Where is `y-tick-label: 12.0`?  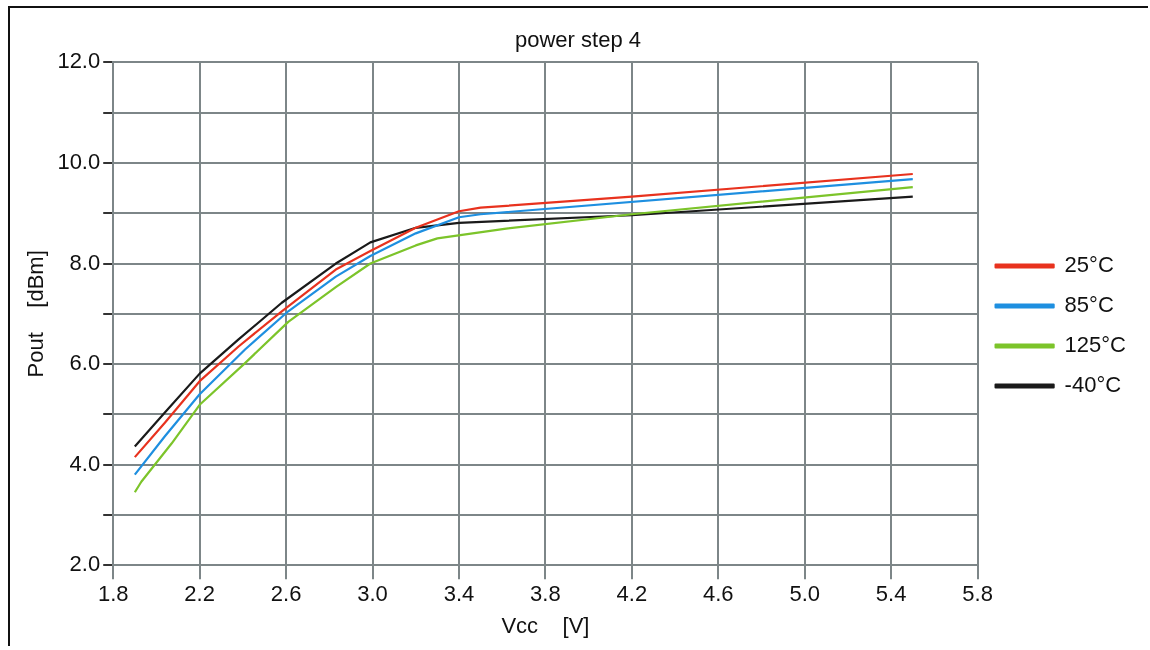 y-tick-label: 12.0 is located at coordinates (79, 61).